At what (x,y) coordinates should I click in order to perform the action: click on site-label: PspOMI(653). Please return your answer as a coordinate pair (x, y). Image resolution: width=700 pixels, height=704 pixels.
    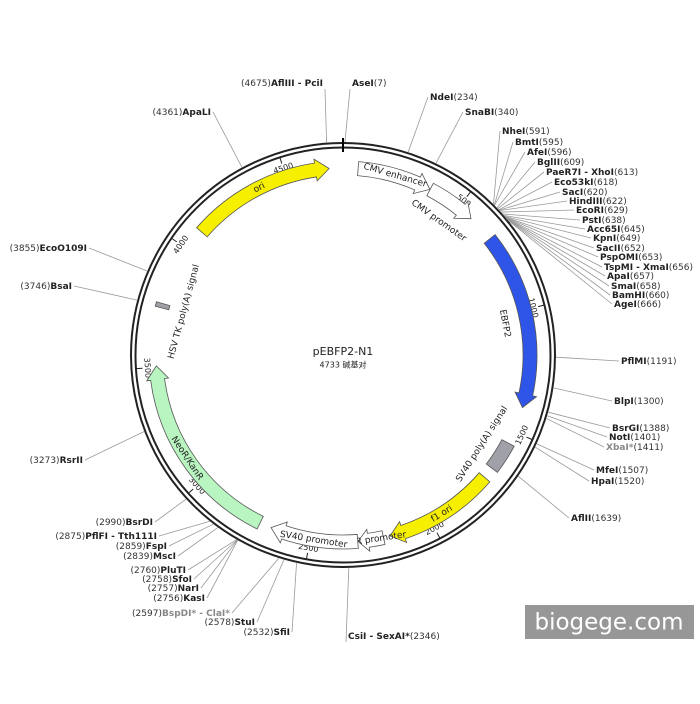
    Looking at the image, I should click on (631, 258).